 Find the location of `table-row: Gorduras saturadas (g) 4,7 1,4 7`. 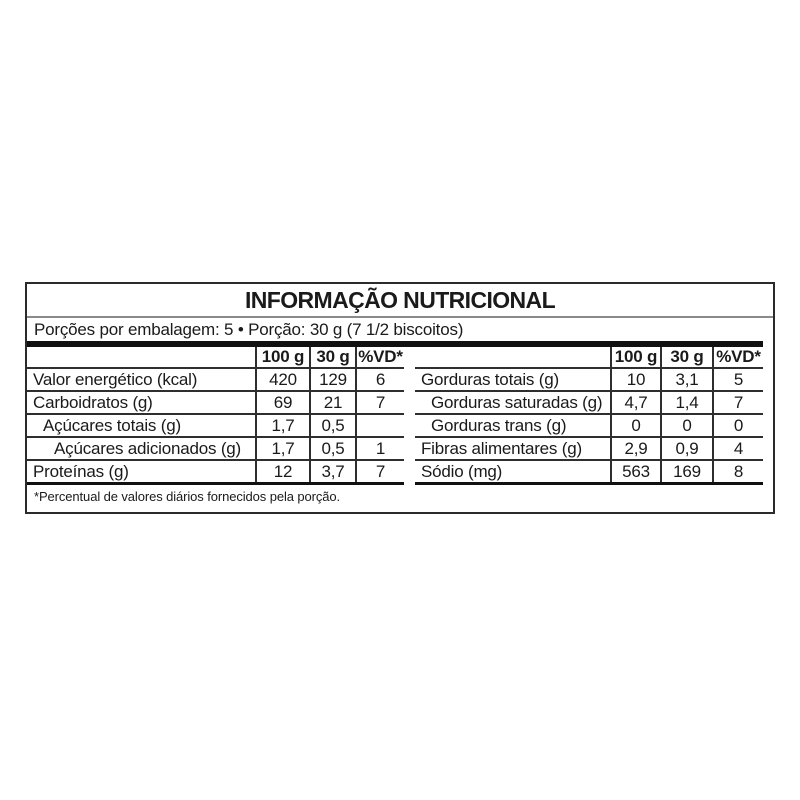

table-row: Gorduras saturadas (g) 4,7 1,4 7 is located at coordinates (589, 403).